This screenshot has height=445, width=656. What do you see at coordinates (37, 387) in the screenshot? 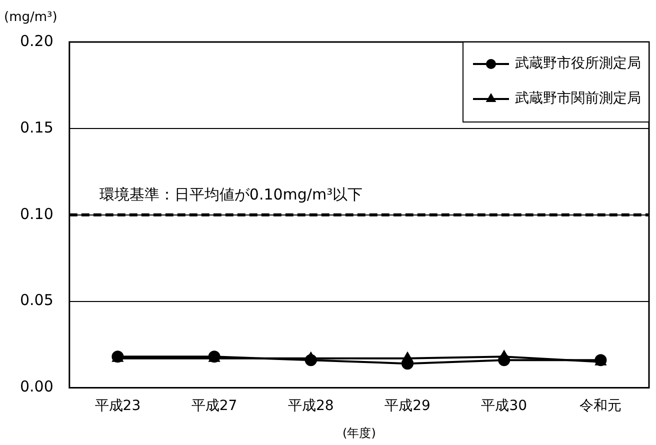
I see `y-tick-label: 0.00` at bounding box center [37, 387].